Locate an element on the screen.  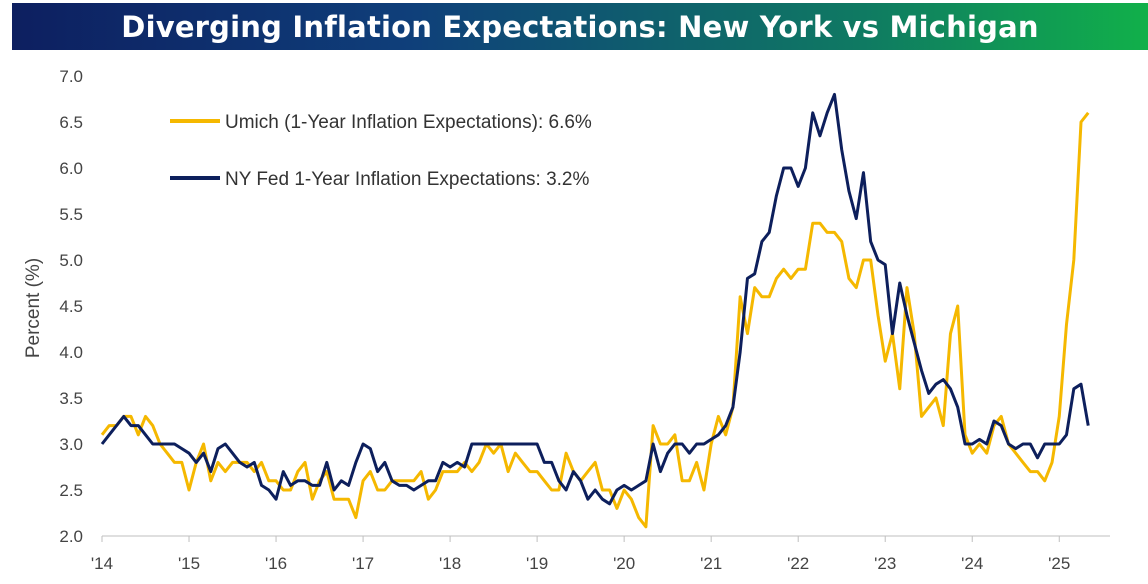
y-tick-label: 2.5 is located at coordinates (71, 490).